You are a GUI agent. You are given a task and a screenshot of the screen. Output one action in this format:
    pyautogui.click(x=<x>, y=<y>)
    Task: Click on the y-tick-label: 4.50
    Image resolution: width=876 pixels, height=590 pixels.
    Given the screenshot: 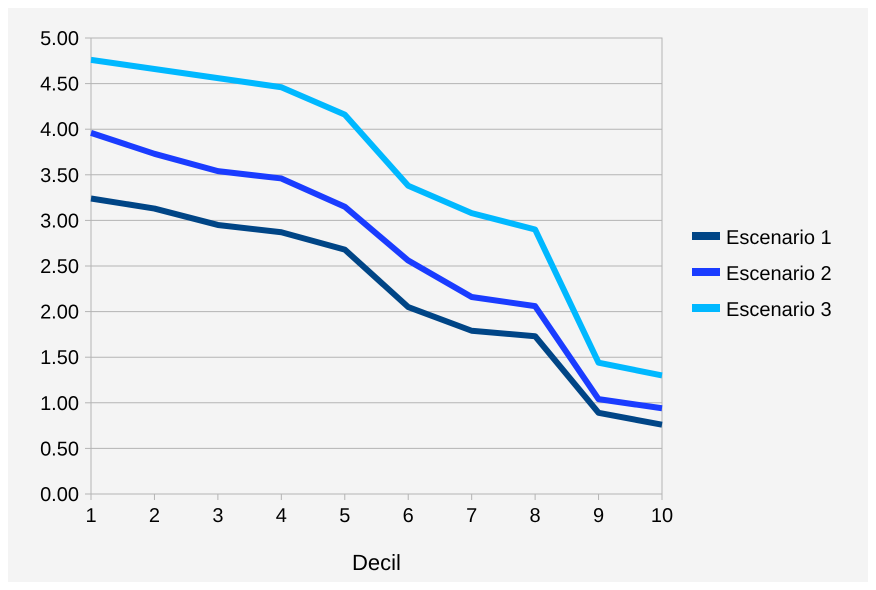 What is the action you would take?
    pyautogui.click(x=59, y=85)
    